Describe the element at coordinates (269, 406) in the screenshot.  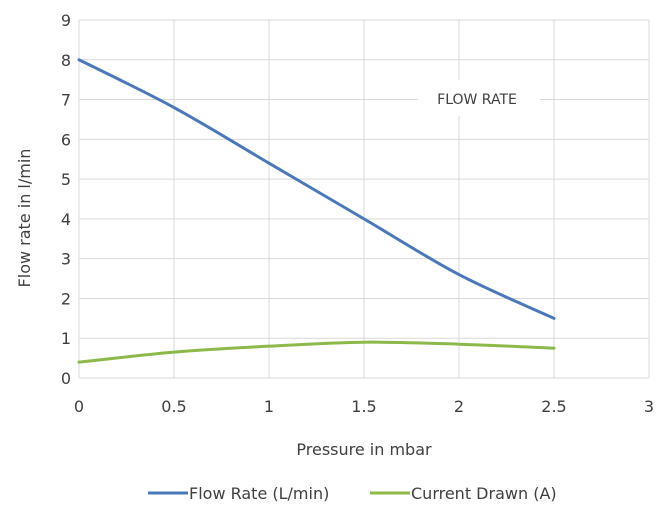
I see `x-tick-label: 1` at that location.